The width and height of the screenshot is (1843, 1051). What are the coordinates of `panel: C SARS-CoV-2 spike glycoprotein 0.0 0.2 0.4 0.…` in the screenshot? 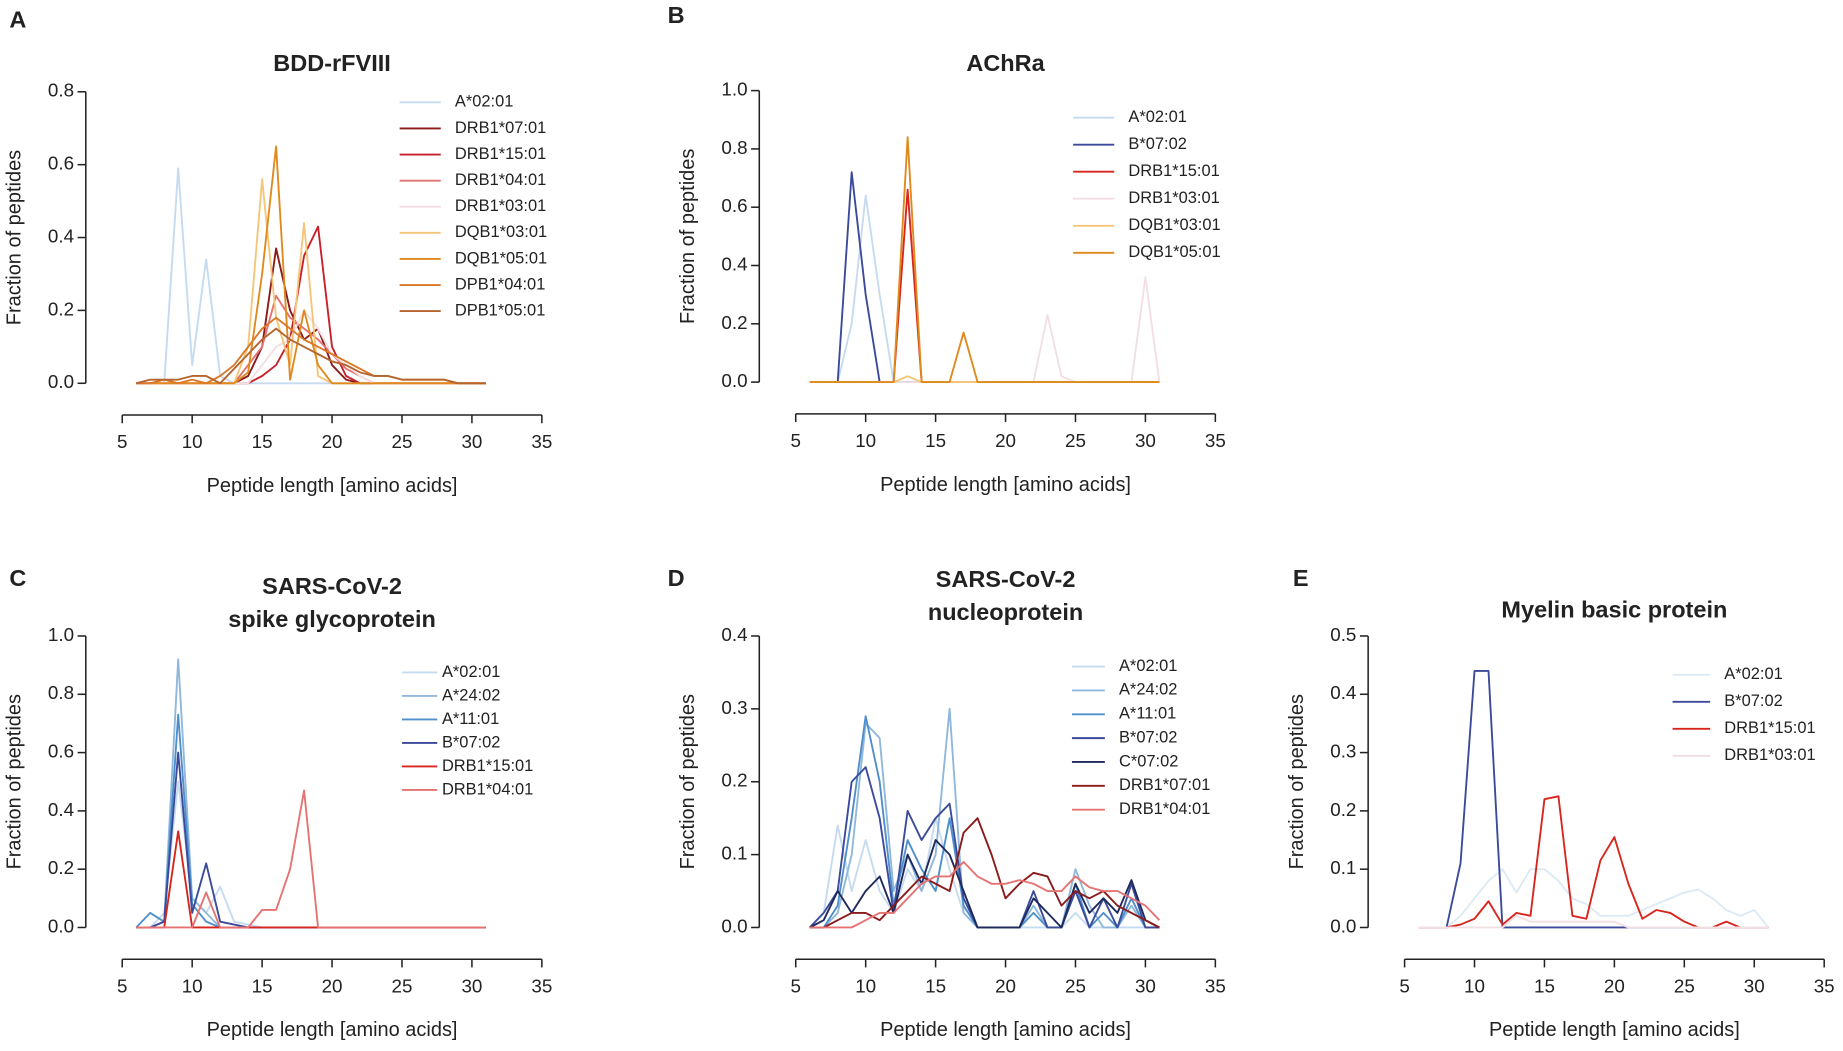 It's located at (278, 803).